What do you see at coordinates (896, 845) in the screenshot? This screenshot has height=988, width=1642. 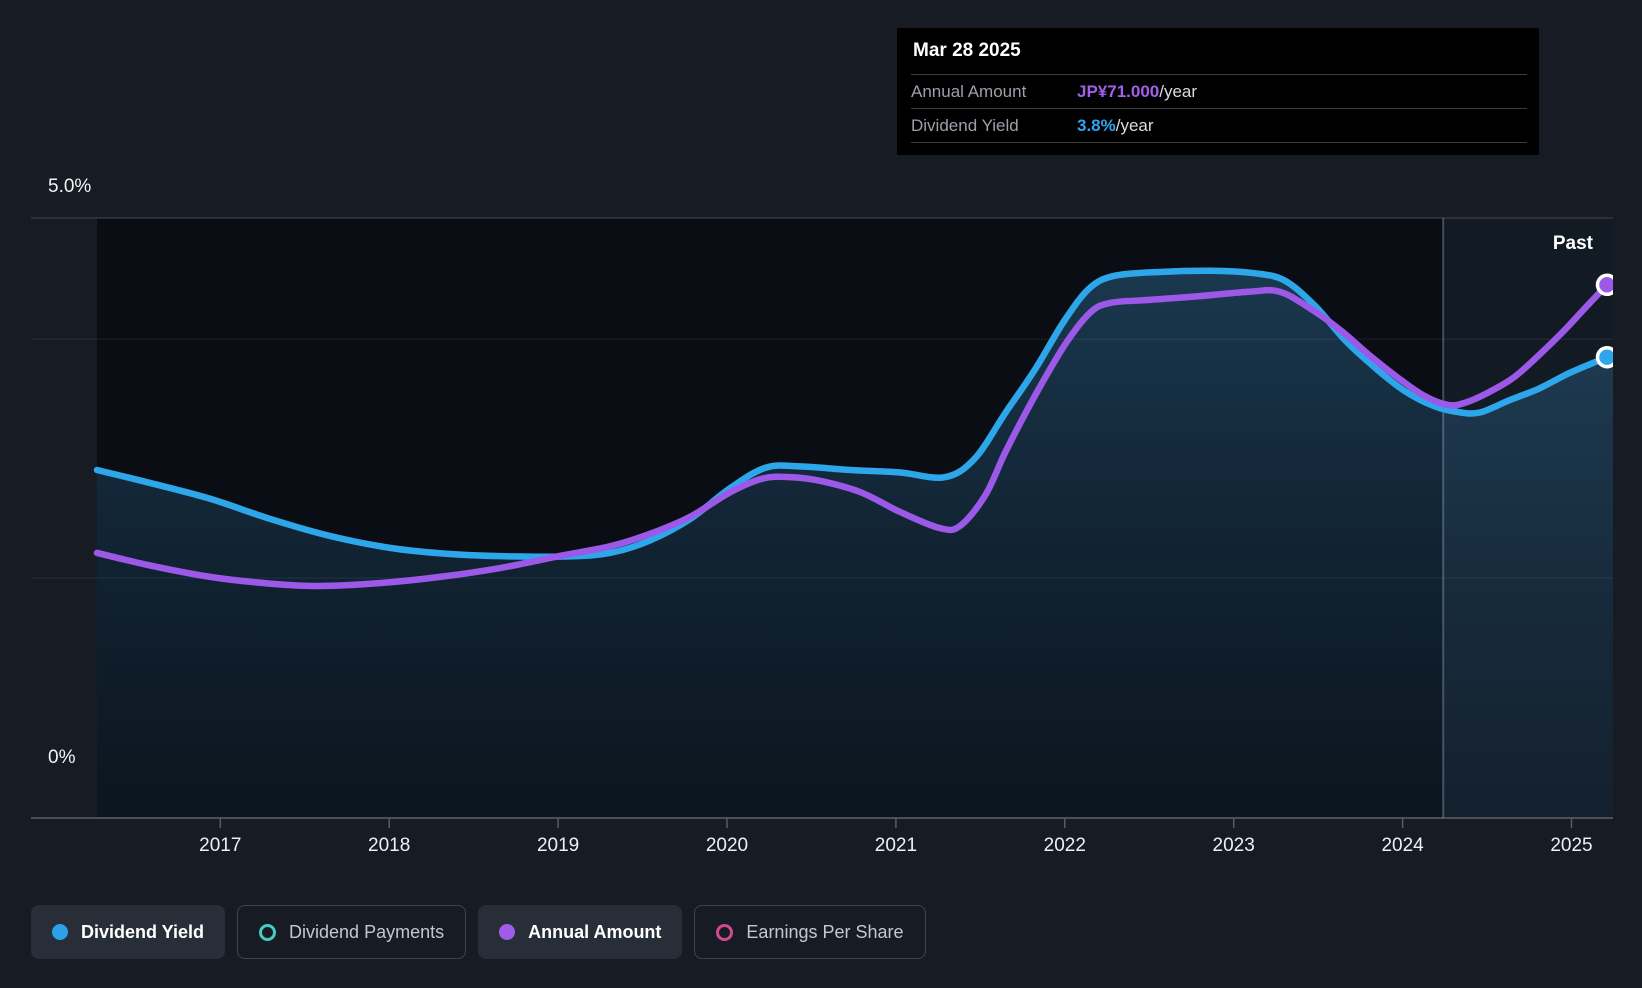 I see `x-axis-label-2021: 2021` at bounding box center [896, 845].